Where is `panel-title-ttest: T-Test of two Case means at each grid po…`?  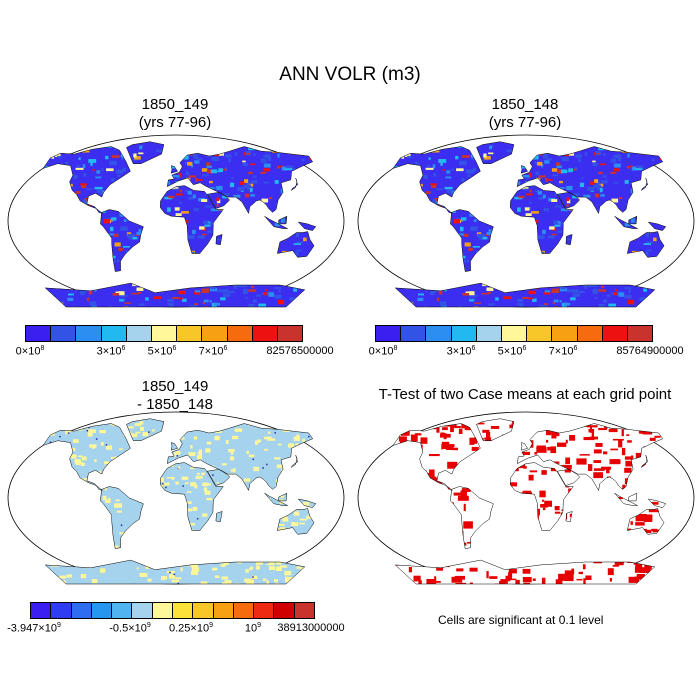
panel-title-ttest: T-Test of two Case means at each grid po… is located at coordinates (525, 394).